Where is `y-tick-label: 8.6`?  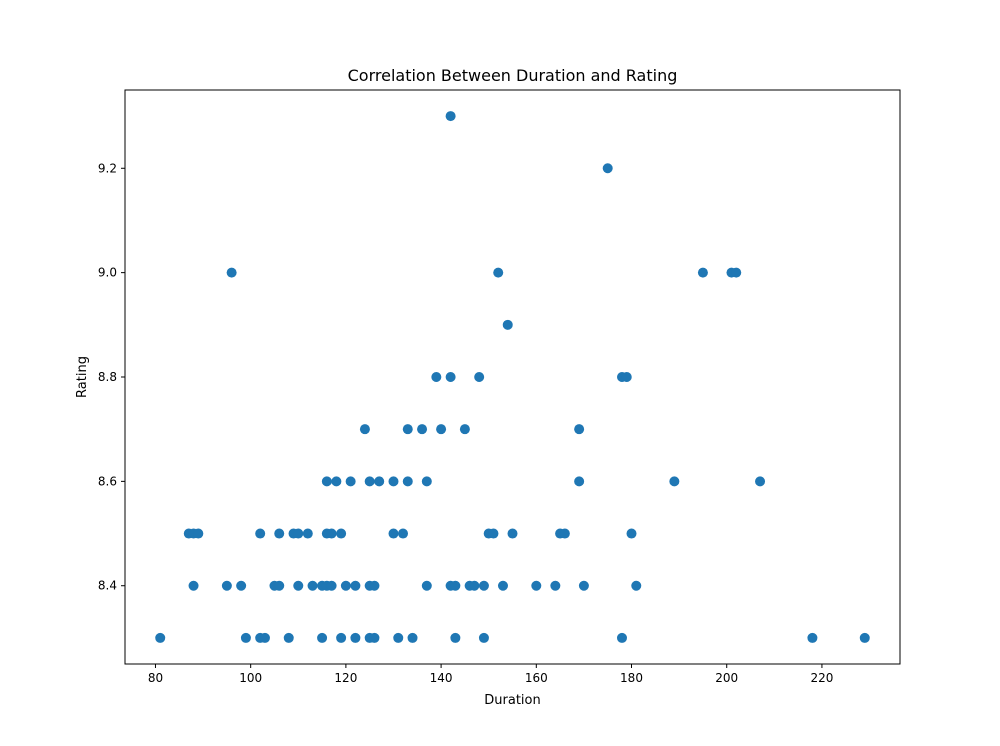
y-tick-label: 8.6 is located at coordinates (107, 481).